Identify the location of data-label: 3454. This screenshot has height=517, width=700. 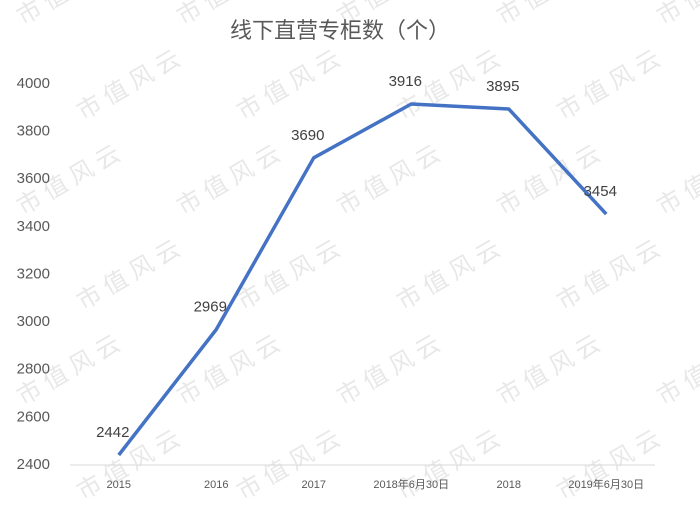
(600, 191).